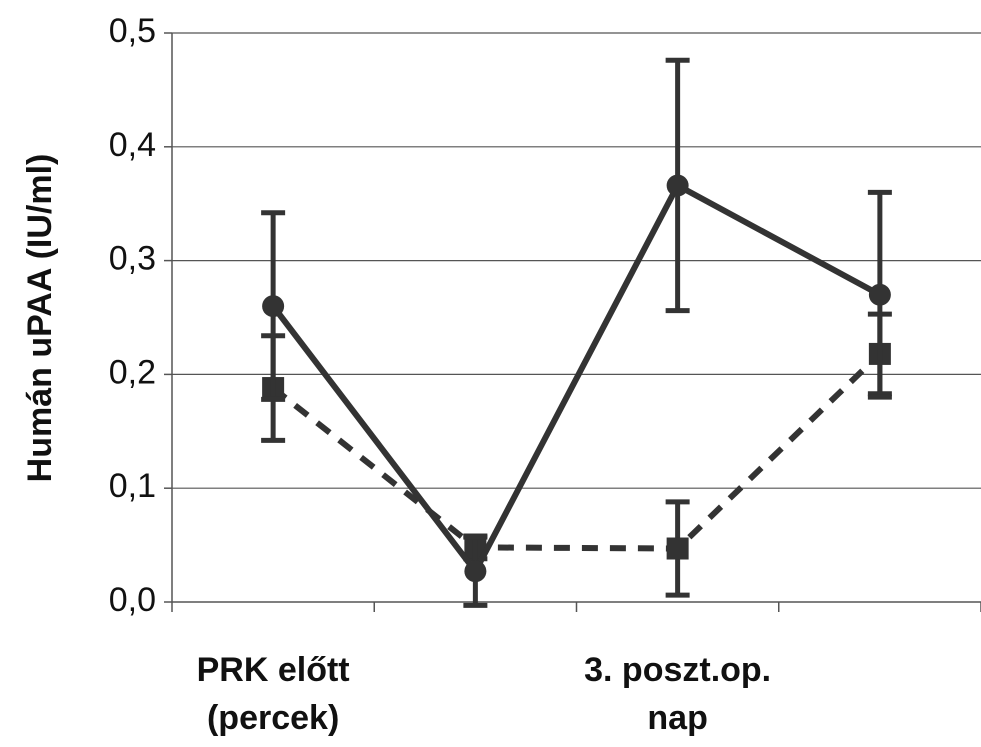 This screenshot has width=981, height=747. What do you see at coordinates (132, 31) in the screenshot?
I see `y-tick-label: 0,5` at bounding box center [132, 31].